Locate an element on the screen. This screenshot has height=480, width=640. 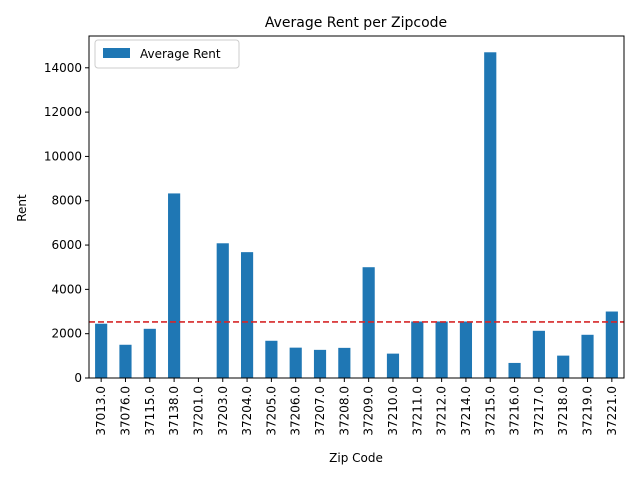
x-tick-label: 37206.0 is located at coordinates (296, 411).